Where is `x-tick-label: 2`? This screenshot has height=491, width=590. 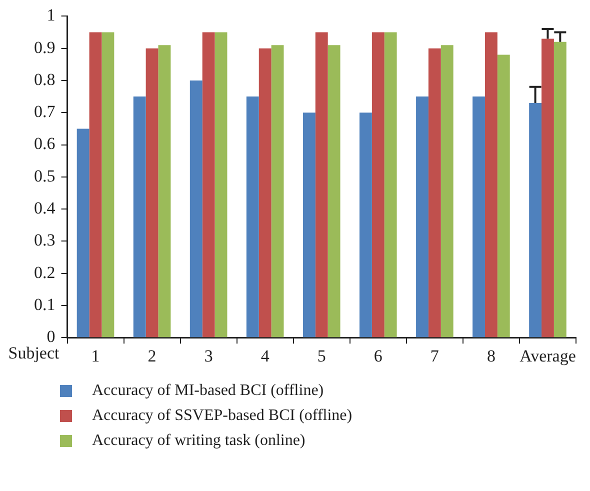
x-tick-label: 2 is located at coordinates (152, 356).